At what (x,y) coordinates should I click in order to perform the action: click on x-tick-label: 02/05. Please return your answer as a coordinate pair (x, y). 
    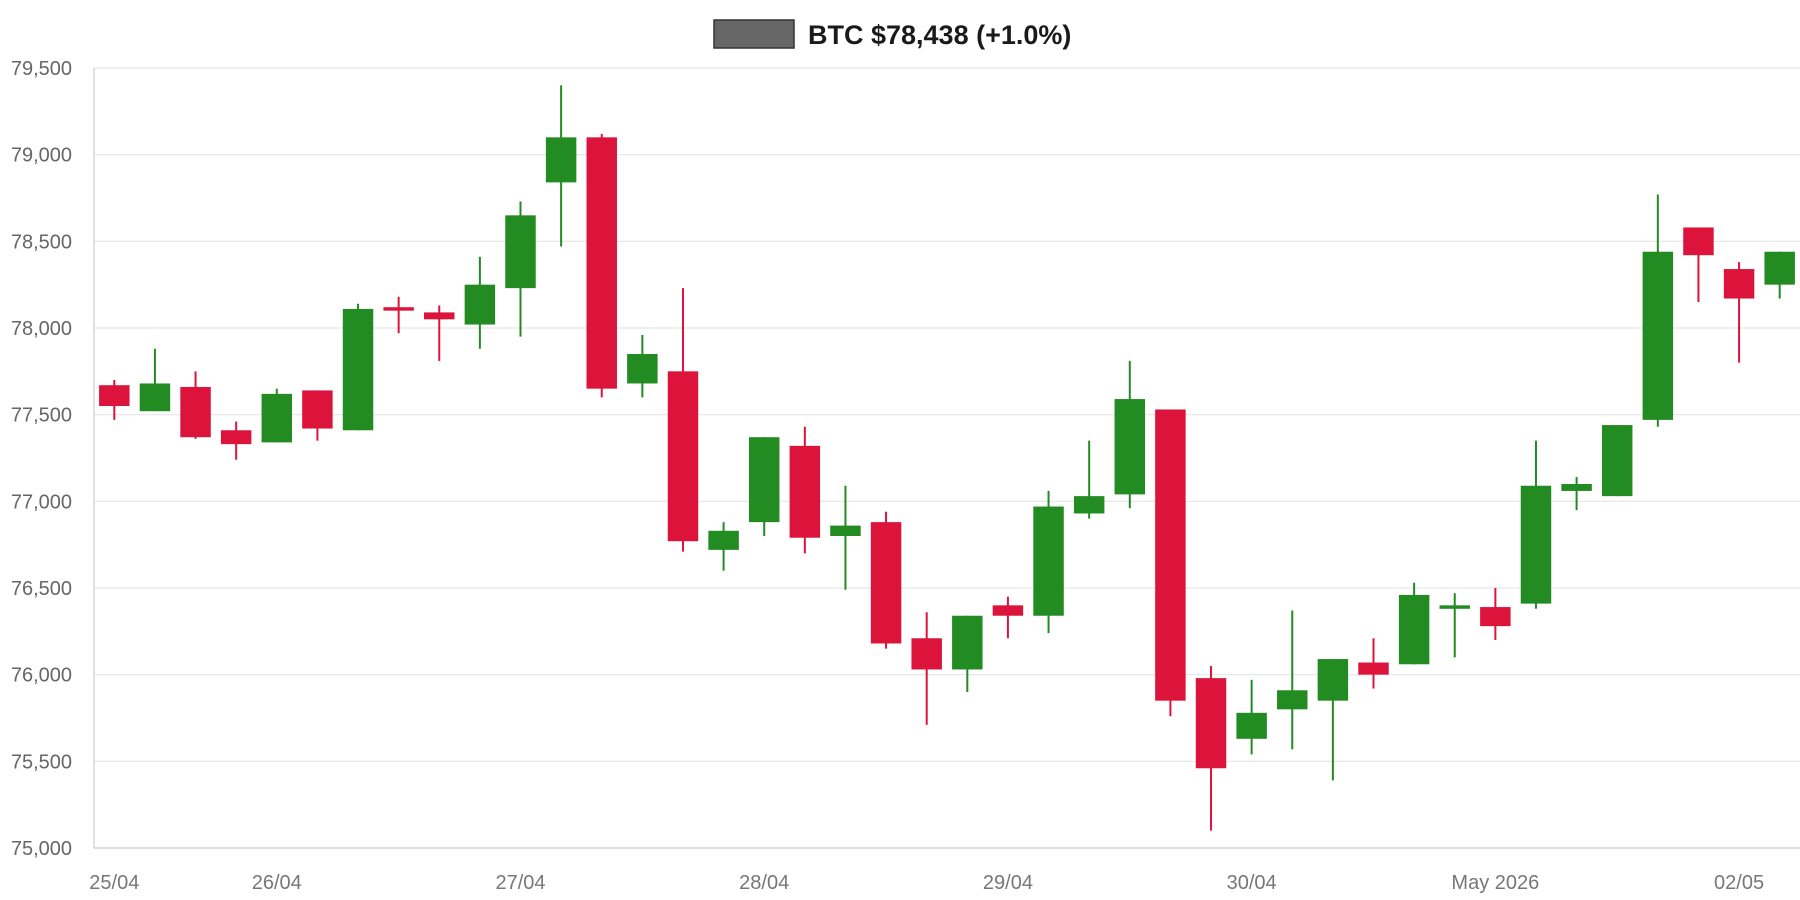
    Looking at the image, I should click on (1739, 883).